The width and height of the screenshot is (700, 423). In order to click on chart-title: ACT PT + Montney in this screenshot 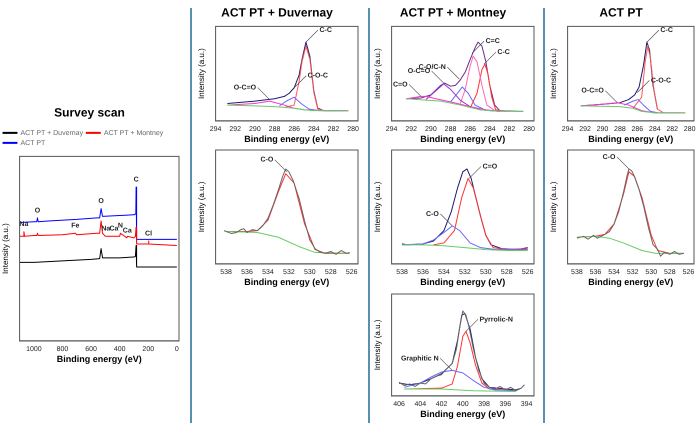, I will do `click(453, 13)`.